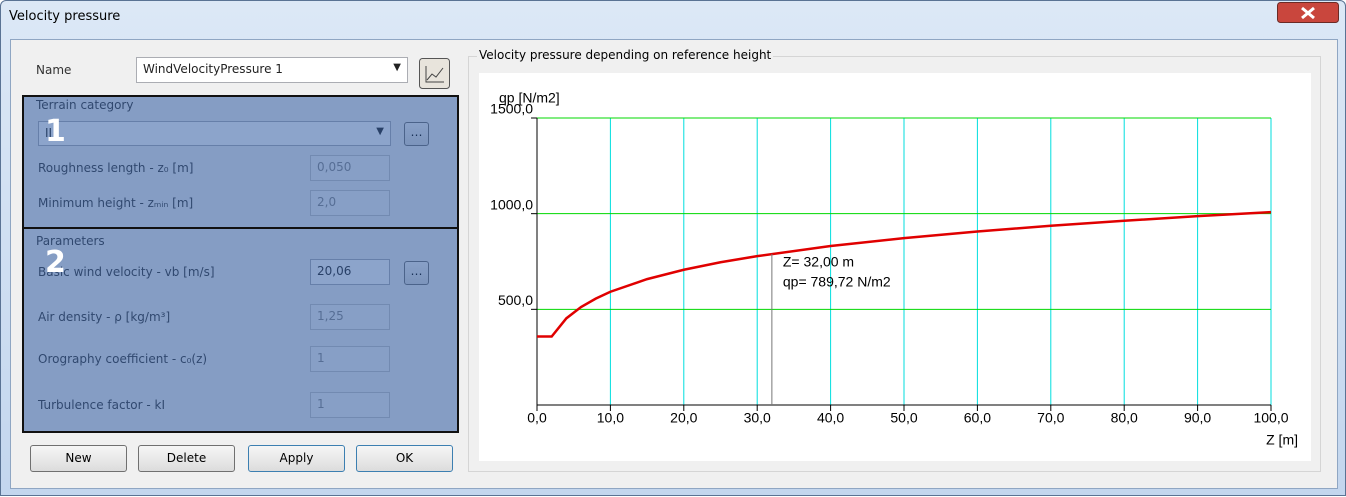 Image resolution: width=1346 pixels, height=497 pixels. What do you see at coordinates (818, 262) in the screenshot?
I see `annotation: Z= 32,00 m` at bounding box center [818, 262].